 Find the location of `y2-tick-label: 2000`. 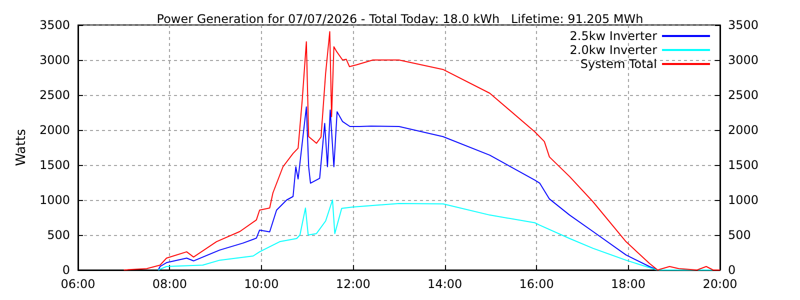

y2-tick-label: 2000 is located at coordinates (743, 130).